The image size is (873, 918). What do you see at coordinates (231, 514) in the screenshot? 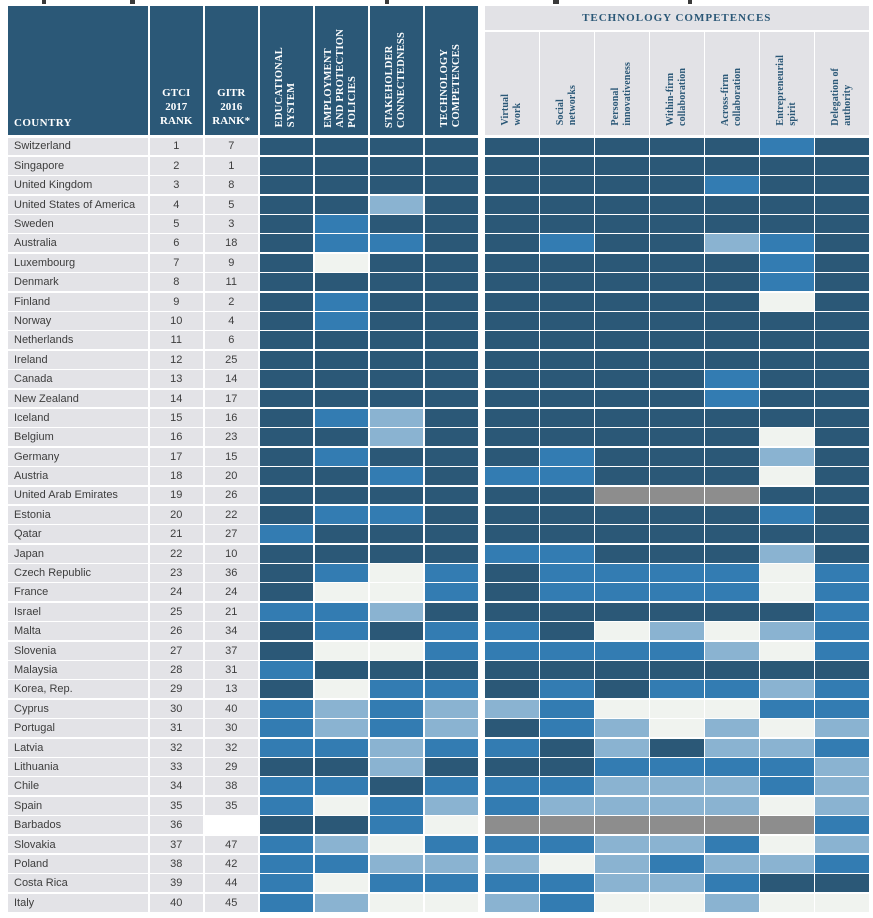
I see `gitr-rank-cell: 22` at bounding box center [231, 514].